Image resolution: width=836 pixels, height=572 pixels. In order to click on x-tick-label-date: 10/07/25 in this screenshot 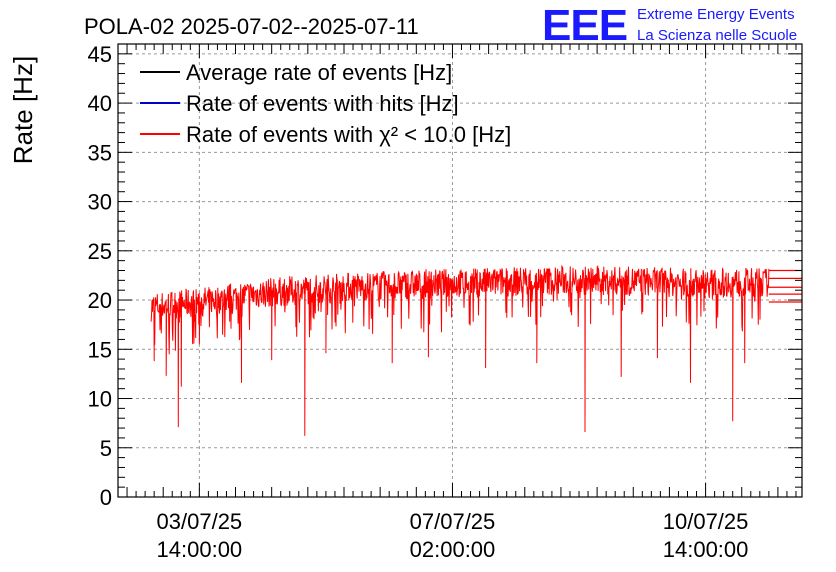, I will do `click(706, 521)`.